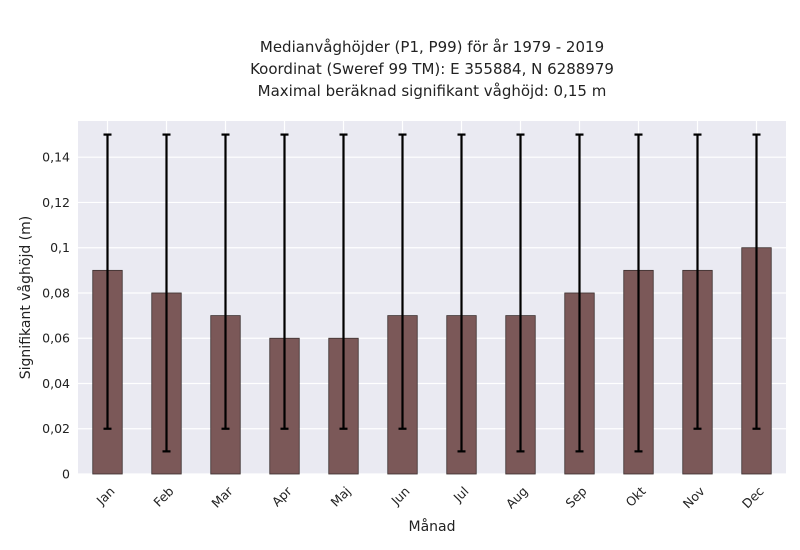  What do you see at coordinates (225, 281) in the screenshot?
I see `errorbar-mar` at bounding box center [225, 281].